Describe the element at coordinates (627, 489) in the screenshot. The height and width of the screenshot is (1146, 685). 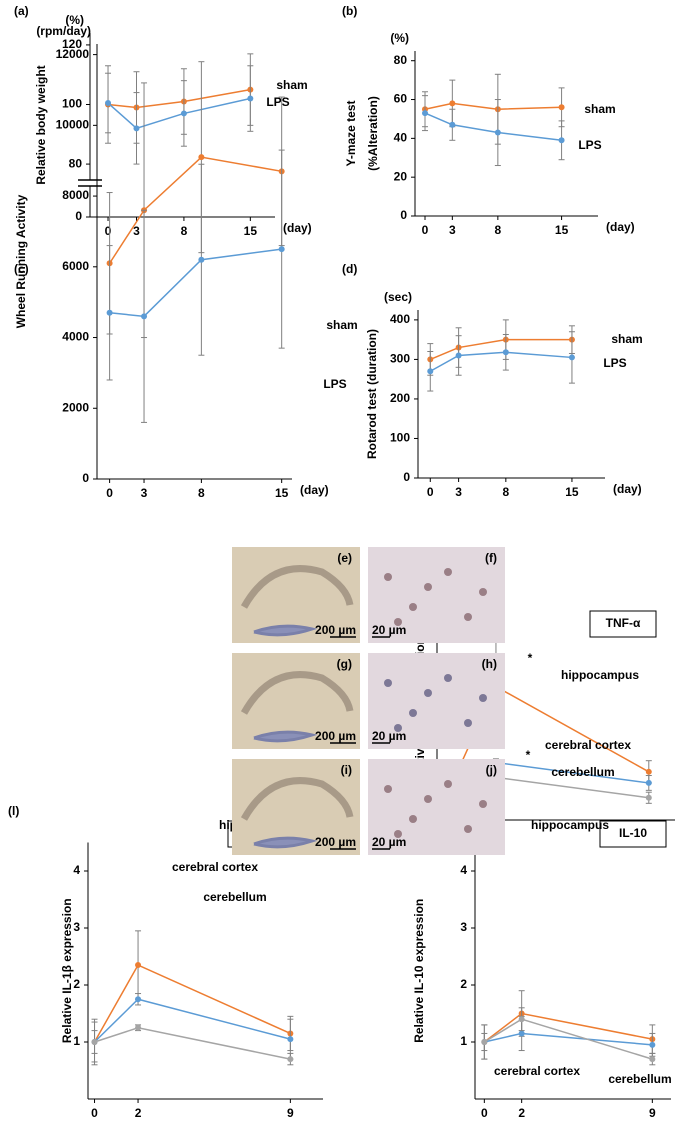
I see `x-unit: (day)` at that location.